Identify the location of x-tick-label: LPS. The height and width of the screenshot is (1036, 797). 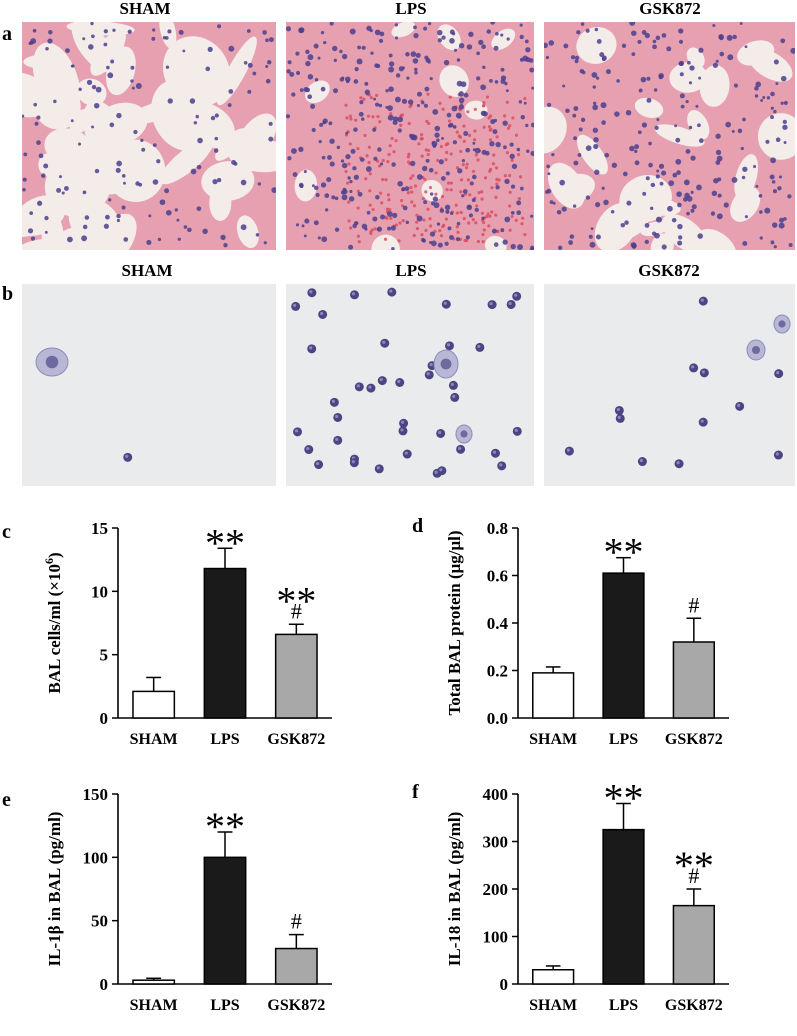
(224, 1005).